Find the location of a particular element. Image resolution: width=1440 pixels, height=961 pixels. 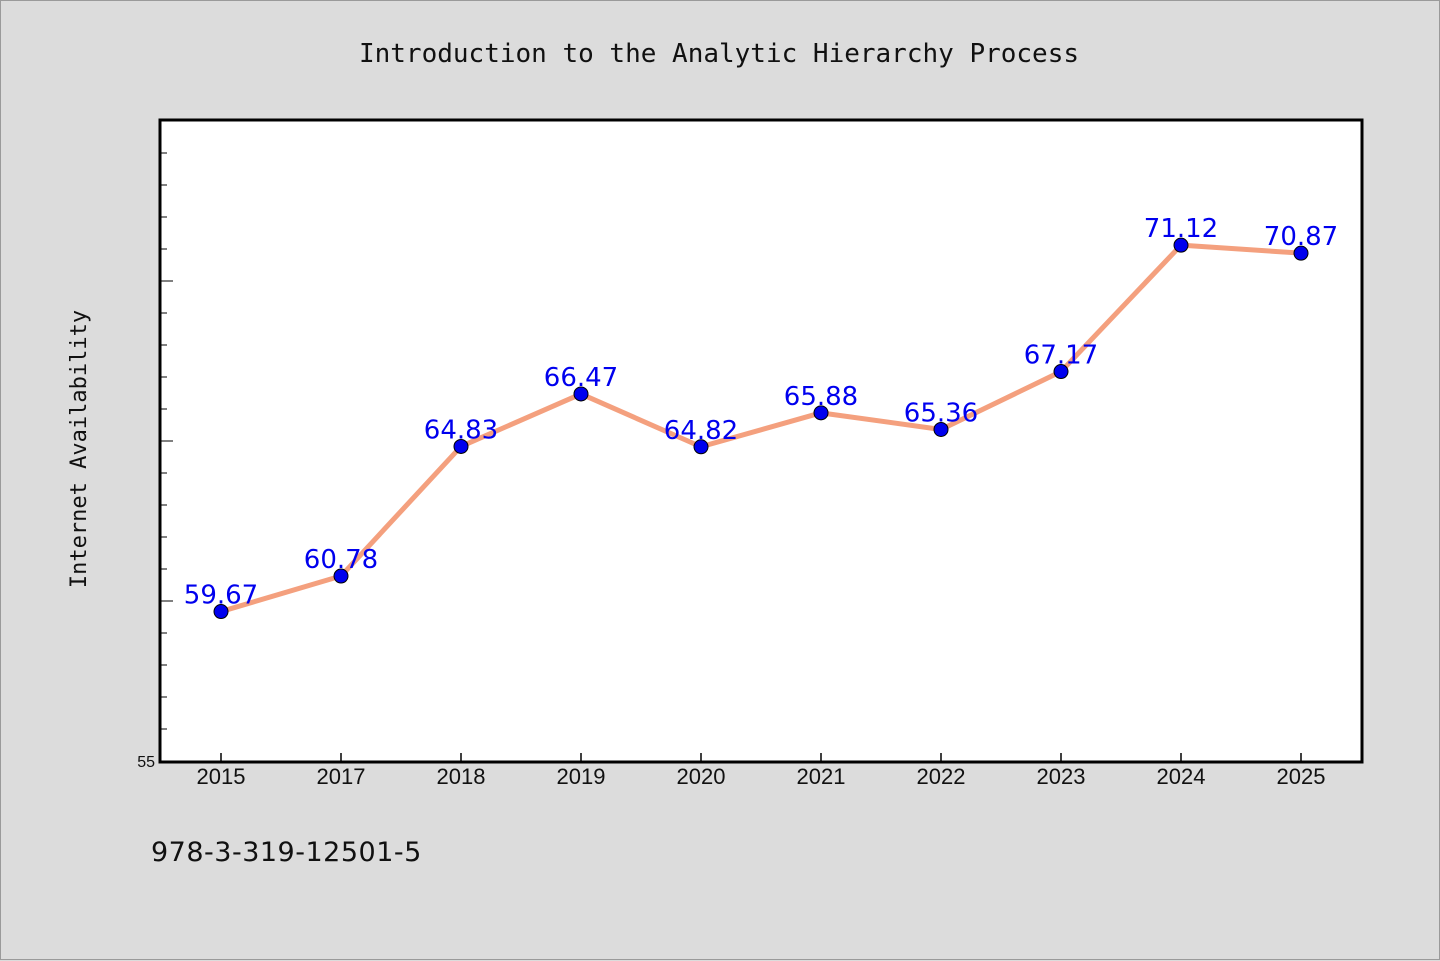

data-label: 65.88 is located at coordinates (821, 397).